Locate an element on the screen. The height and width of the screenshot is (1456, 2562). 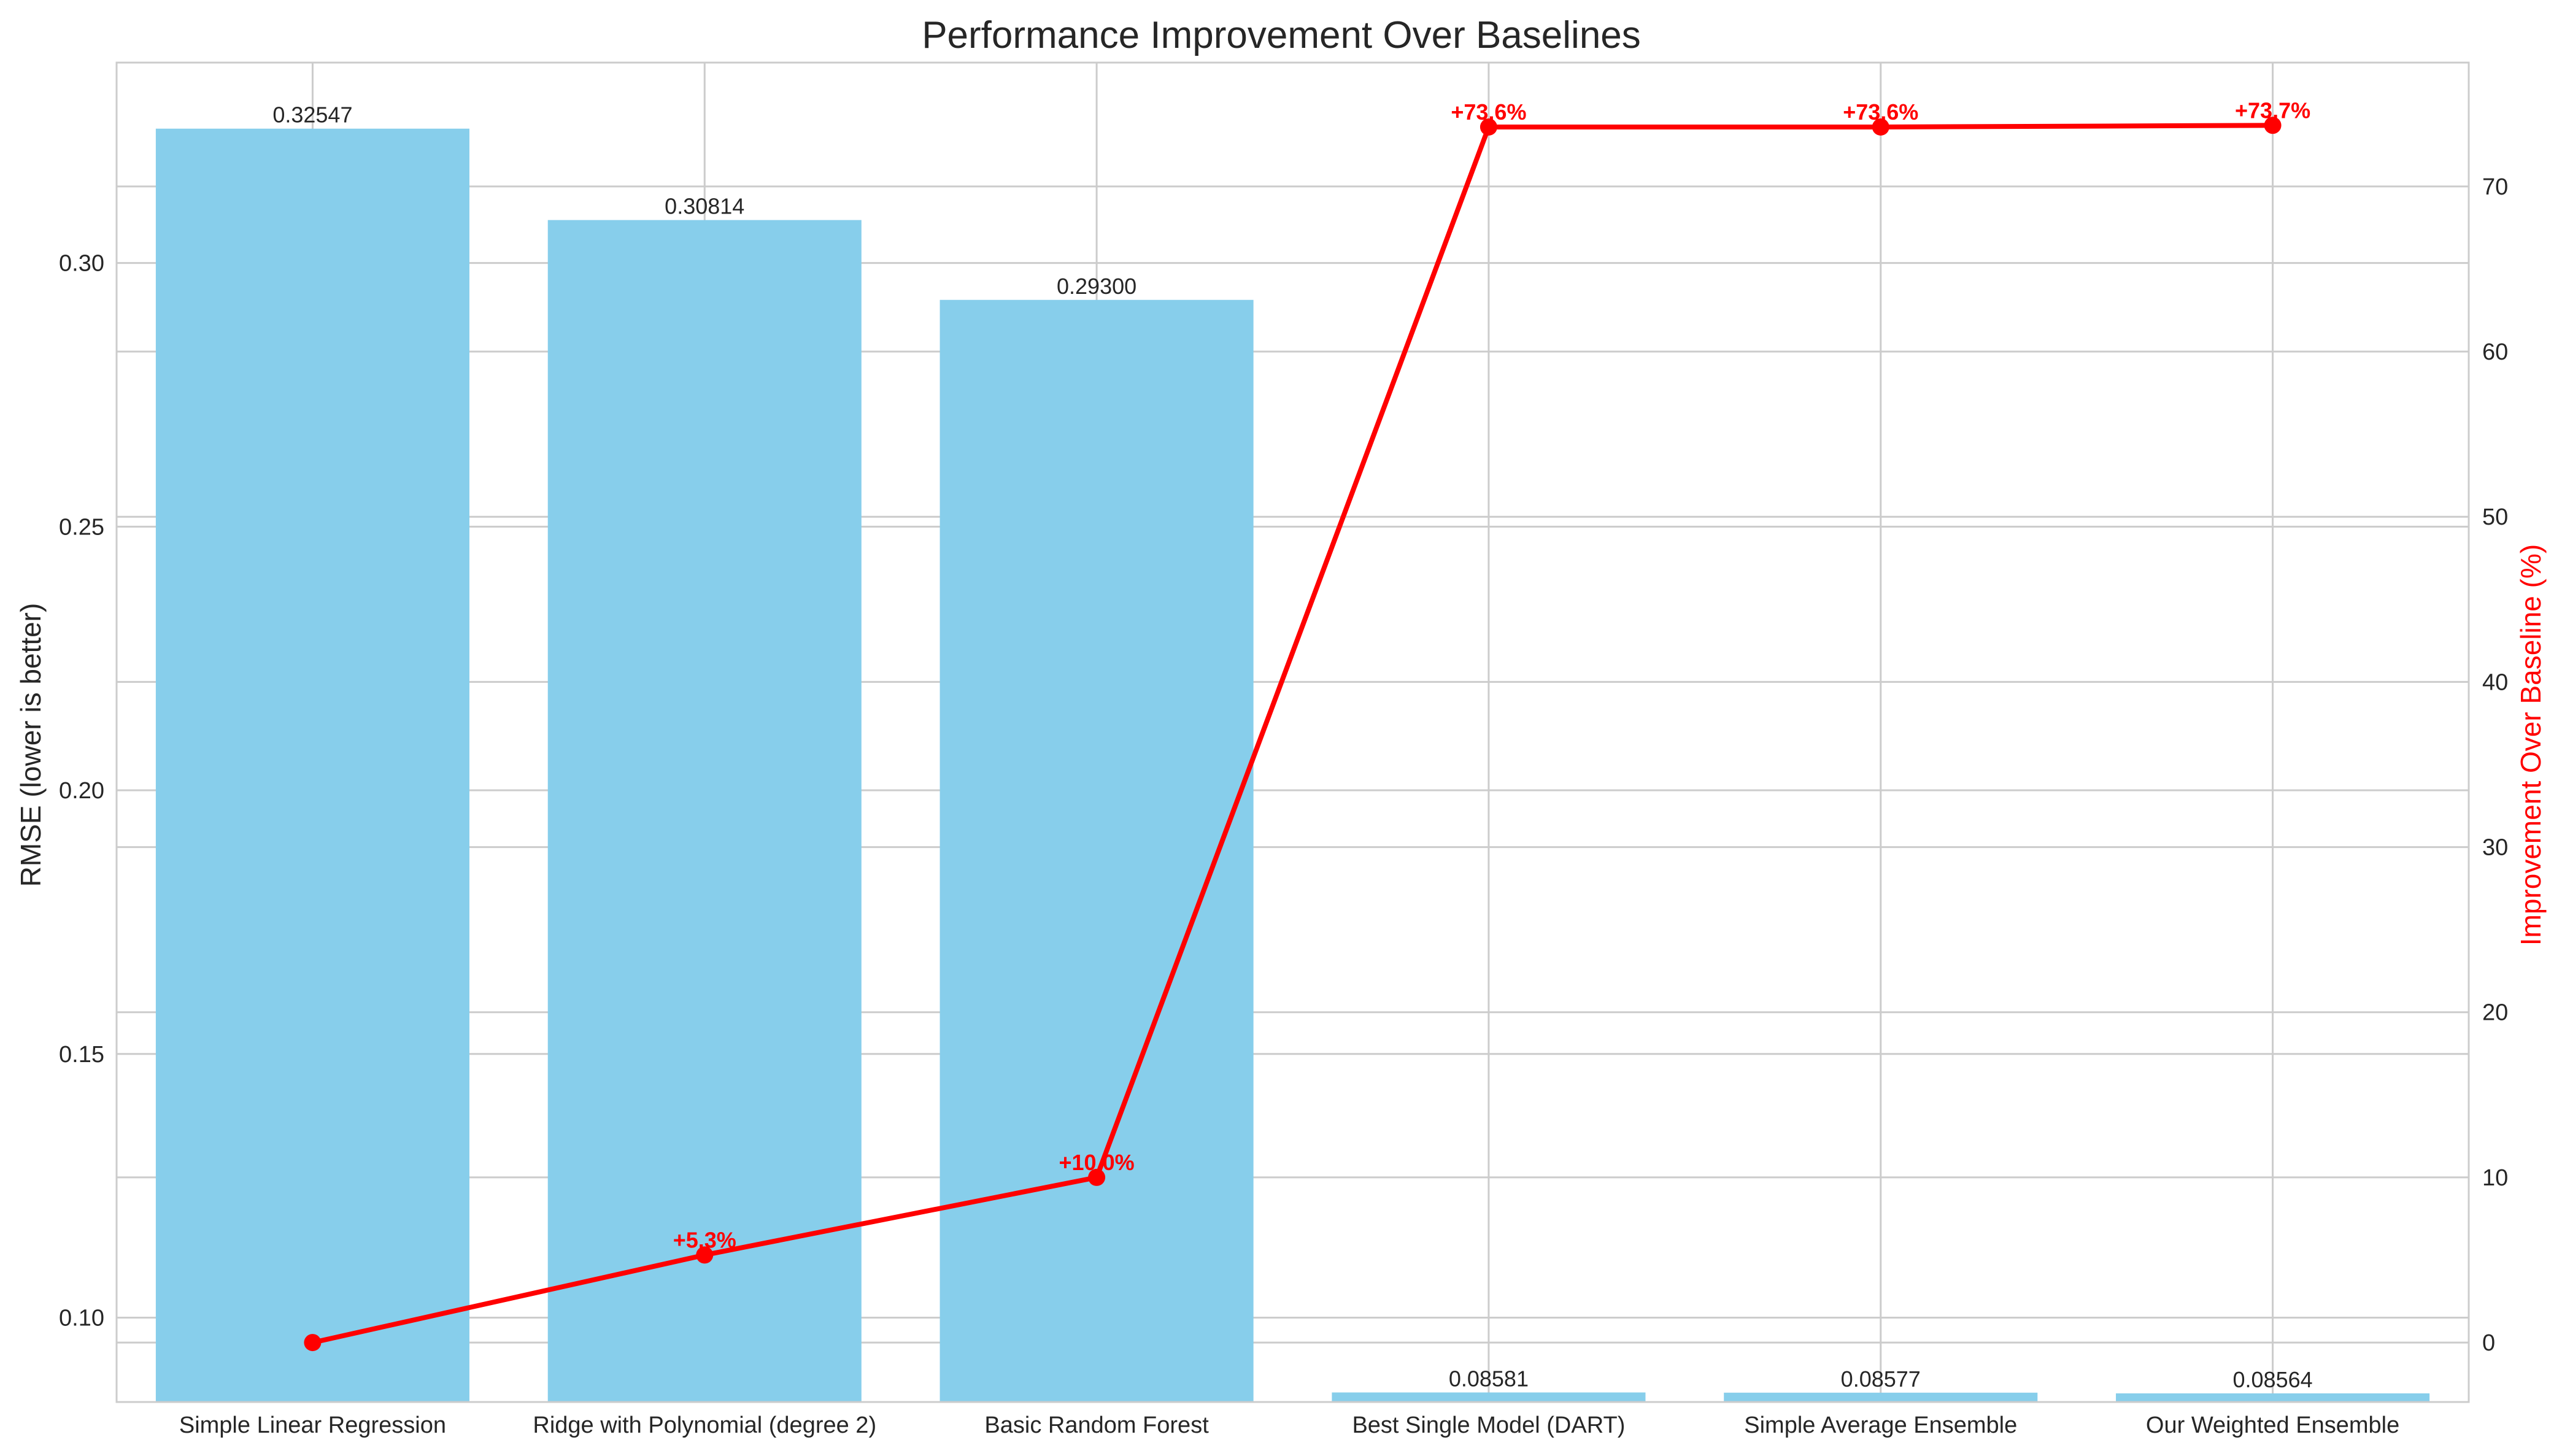
y-tick-label: 0.10 is located at coordinates (81, 1318).